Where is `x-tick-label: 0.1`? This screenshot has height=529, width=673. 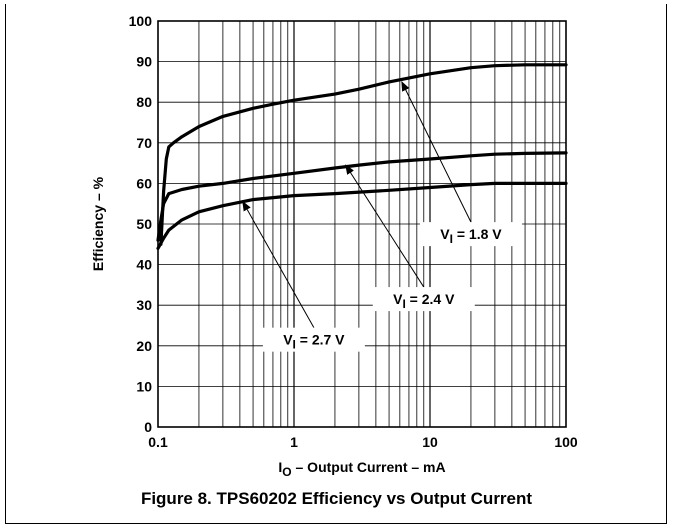 x-tick-label: 0.1 is located at coordinates (158, 442).